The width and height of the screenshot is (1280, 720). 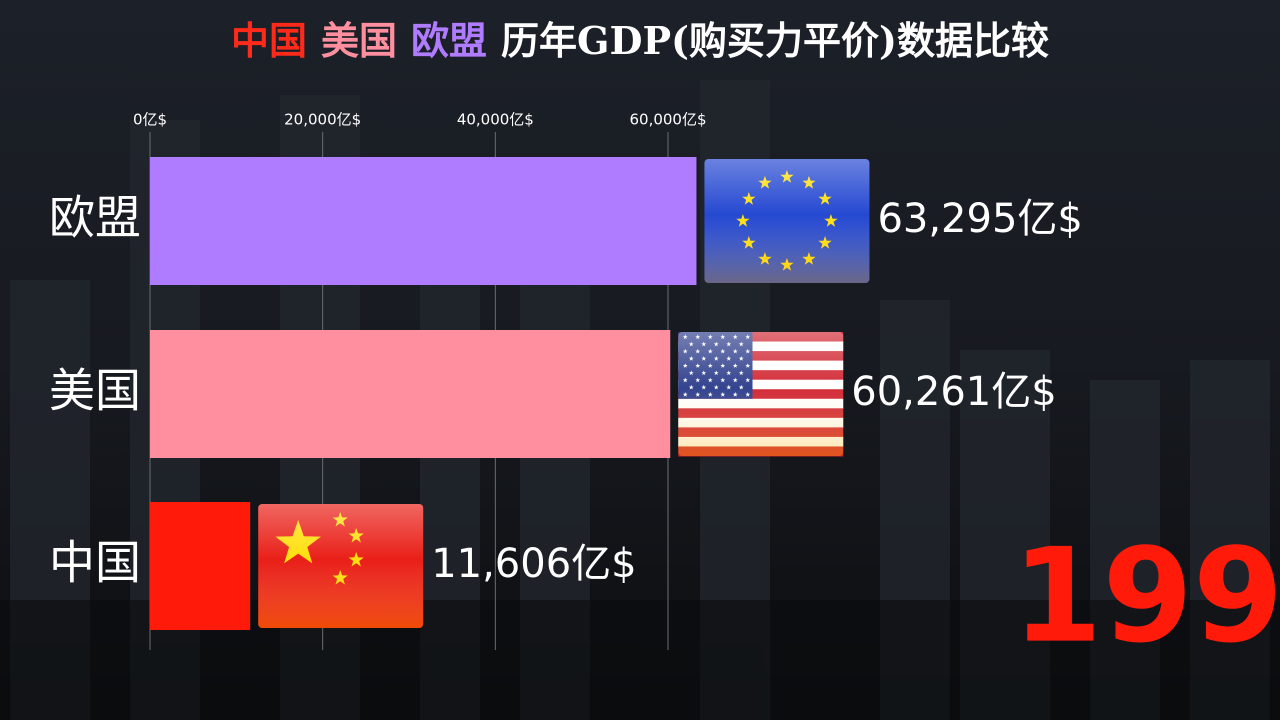 What do you see at coordinates (979, 219) in the screenshot?
I see `value-label: 63,295亿$` at bounding box center [979, 219].